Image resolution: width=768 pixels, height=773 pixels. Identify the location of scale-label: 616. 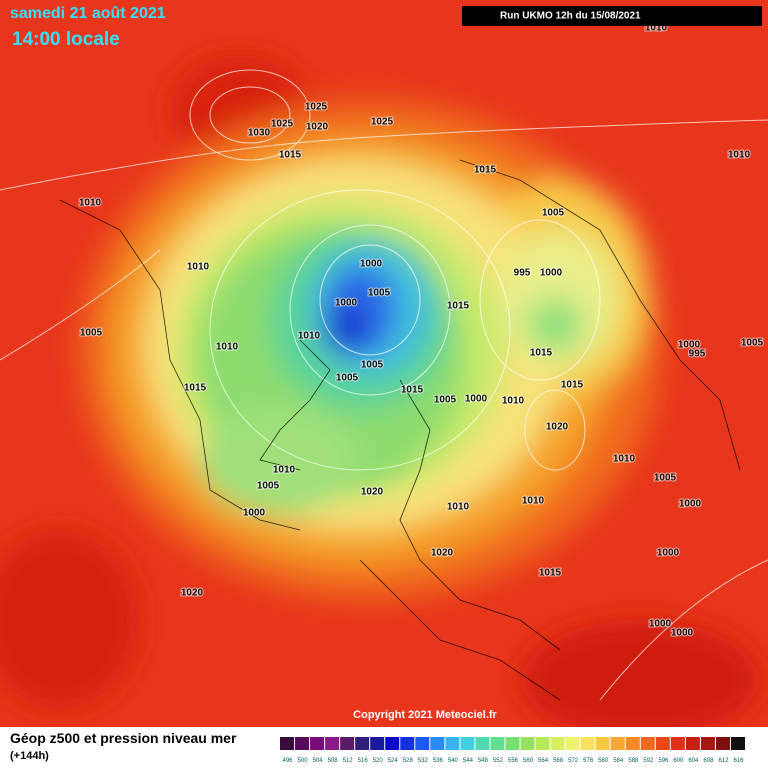
(738, 761).